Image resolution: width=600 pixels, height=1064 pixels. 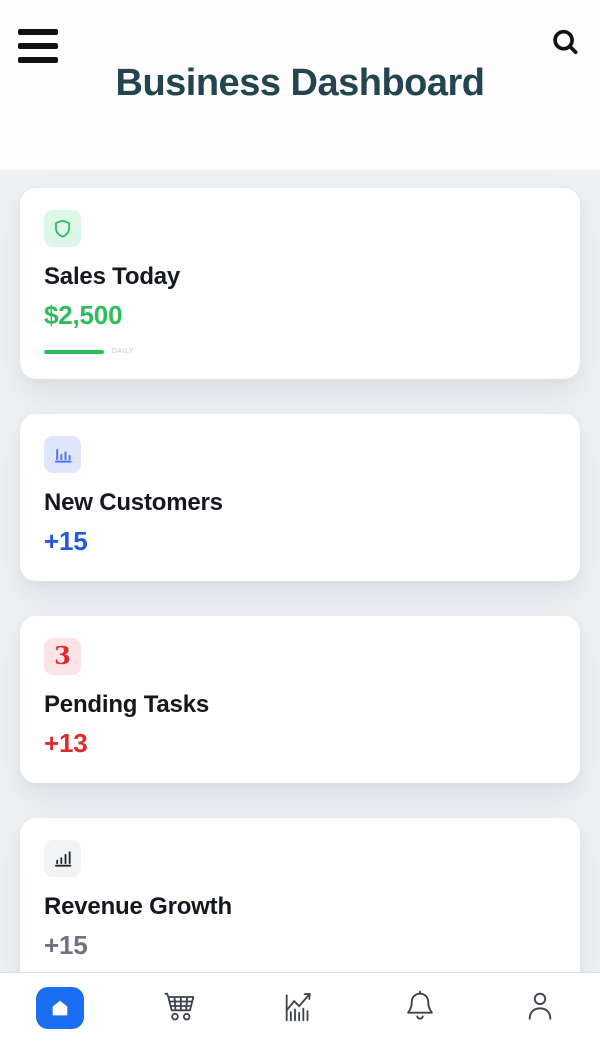 What do you see at coordinates (300, 351) in the screenshot?
I see `progress-row: DAILY` at bounding box center [300, 351].